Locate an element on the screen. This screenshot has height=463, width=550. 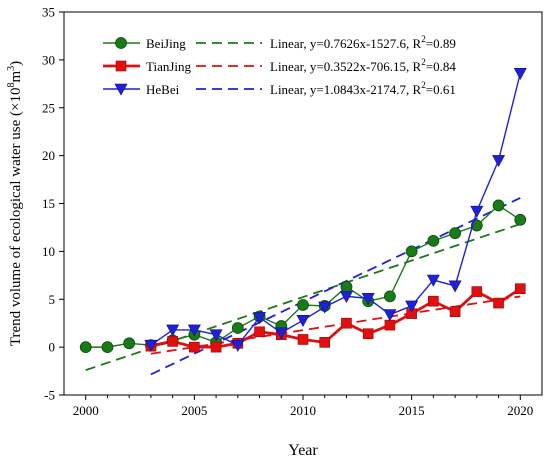
legend-fit-equation: Linear, y=0.3522x-706.15, R2=0.84 is located at coordinates (363, 65).